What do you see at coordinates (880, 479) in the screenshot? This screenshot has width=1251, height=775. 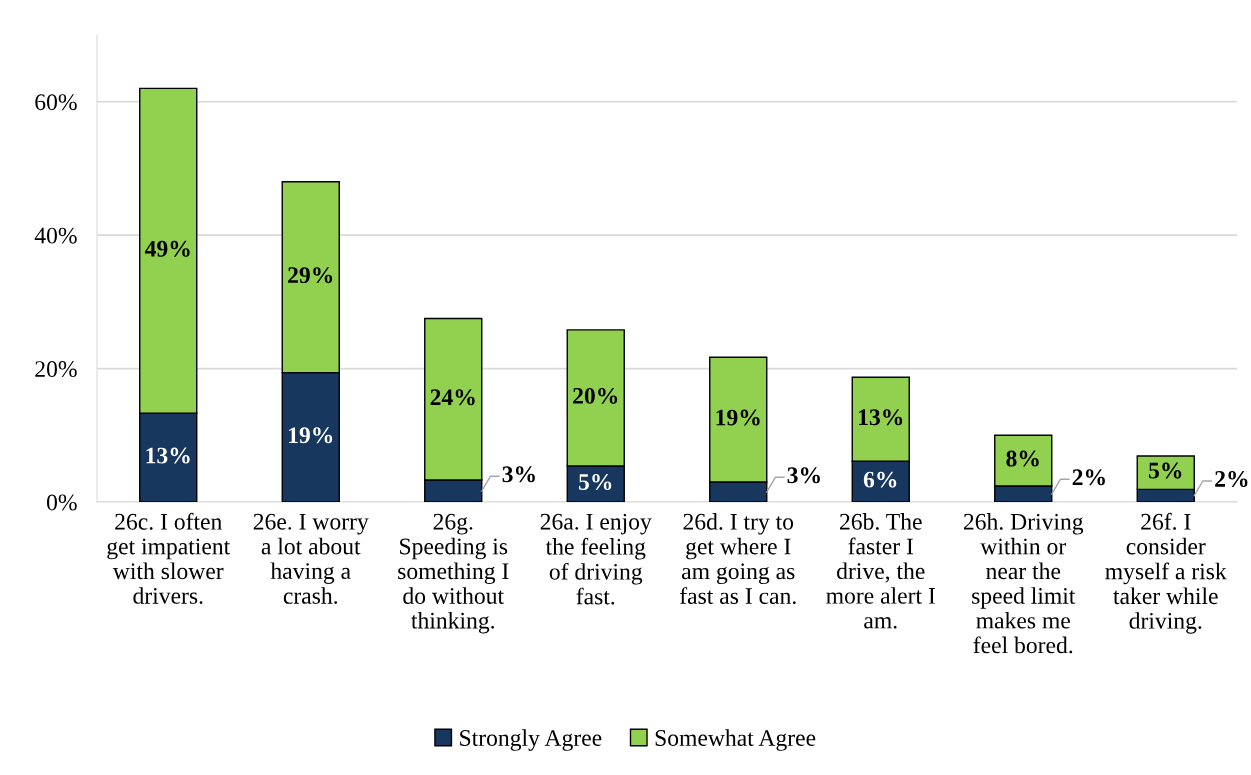 I see `data-label: 6%` at bounding box center [880, 479].